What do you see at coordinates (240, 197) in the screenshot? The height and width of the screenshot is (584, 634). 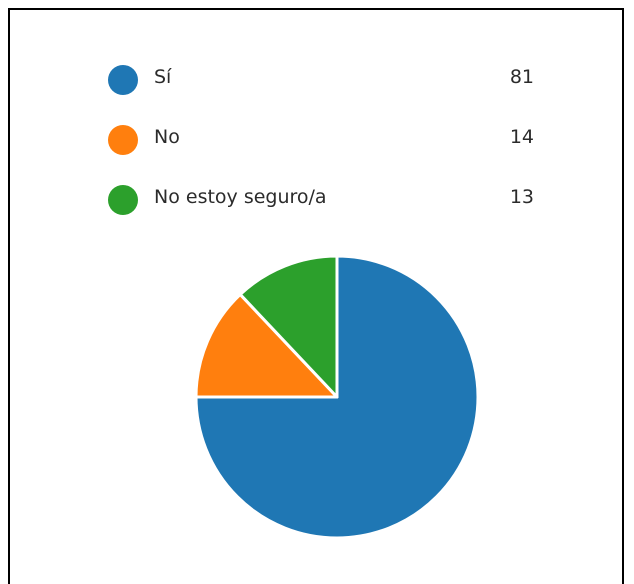 I see `legend-label-no-estoy-seguro: No estoy seguro/a` at bounding box center [240, 197].